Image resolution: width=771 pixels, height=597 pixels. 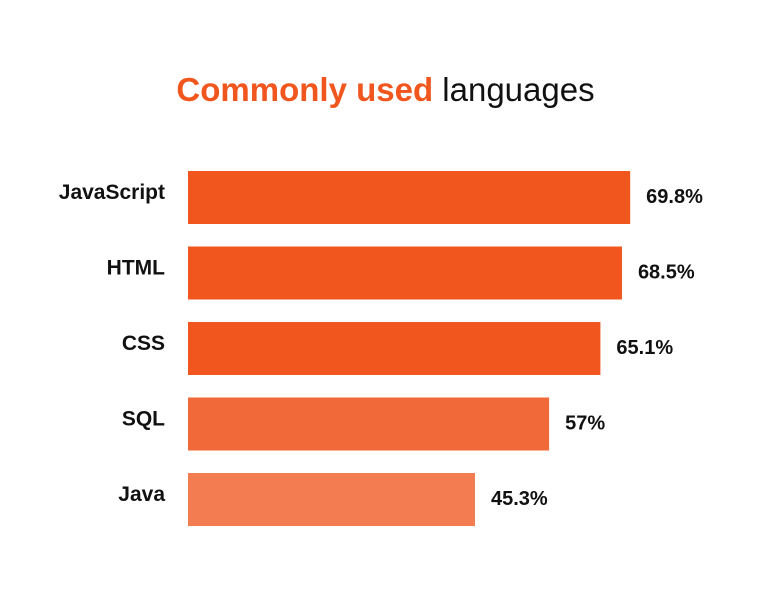 I want to click on category-label: HTML, so click(x=136, y=268).